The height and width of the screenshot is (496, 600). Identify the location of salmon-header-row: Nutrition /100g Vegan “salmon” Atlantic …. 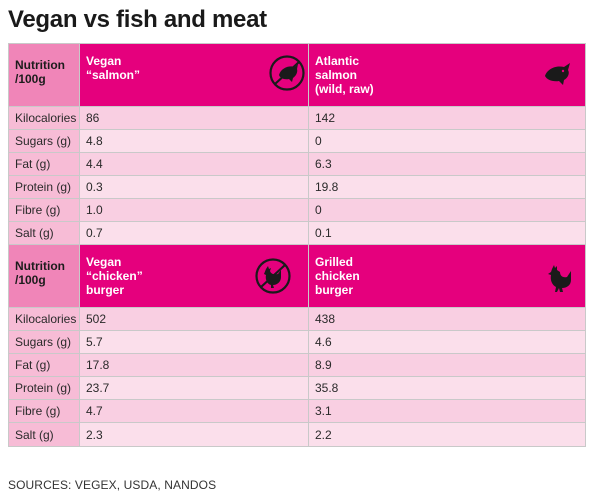
(297, 75).